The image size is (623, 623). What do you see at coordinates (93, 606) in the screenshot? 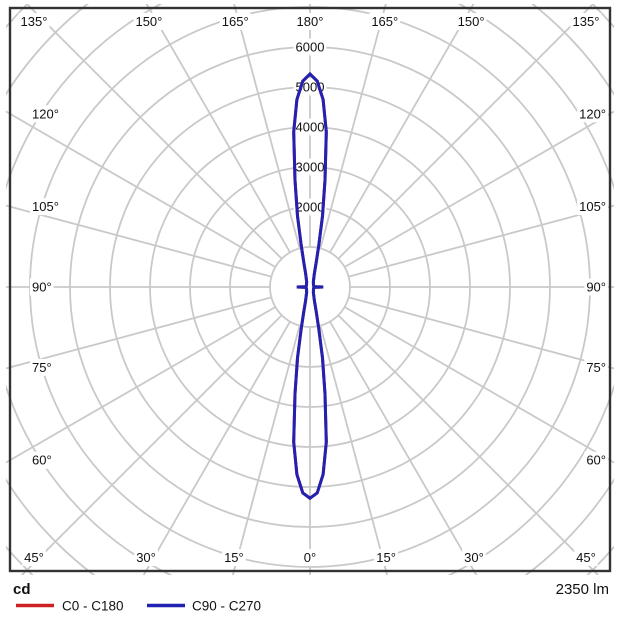
I see `legend-label-c0-c180: C0 - C180` at bounding box center [93, 606].